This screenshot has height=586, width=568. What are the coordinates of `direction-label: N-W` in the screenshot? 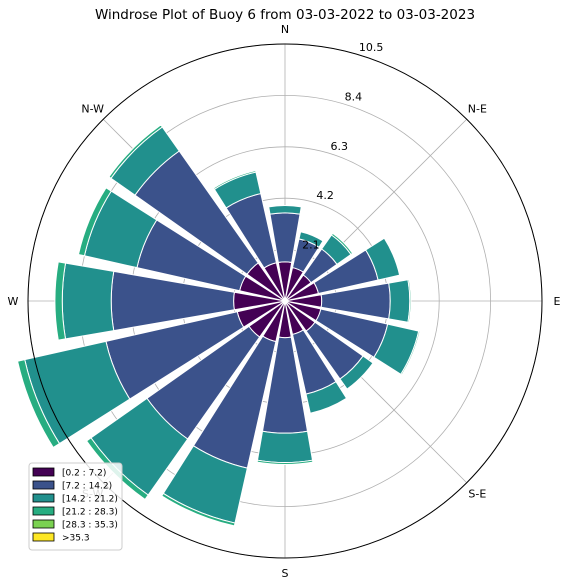 It's located at (92, 109).